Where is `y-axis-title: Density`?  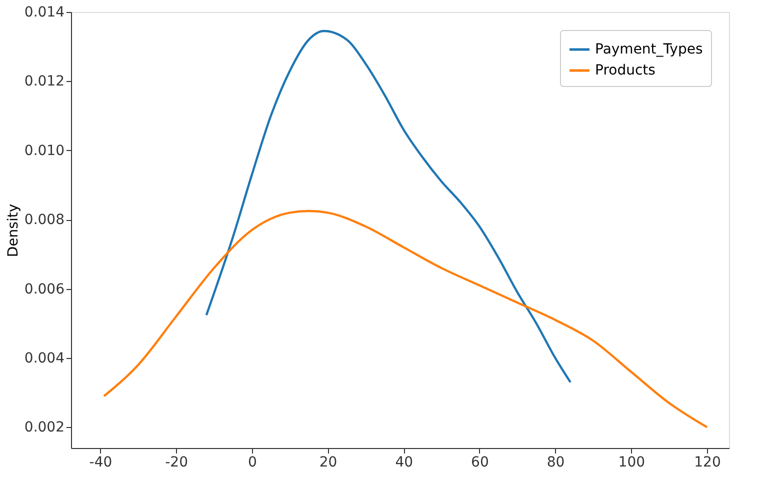
y-axis-title: Density is located at coordinates (13, 231).